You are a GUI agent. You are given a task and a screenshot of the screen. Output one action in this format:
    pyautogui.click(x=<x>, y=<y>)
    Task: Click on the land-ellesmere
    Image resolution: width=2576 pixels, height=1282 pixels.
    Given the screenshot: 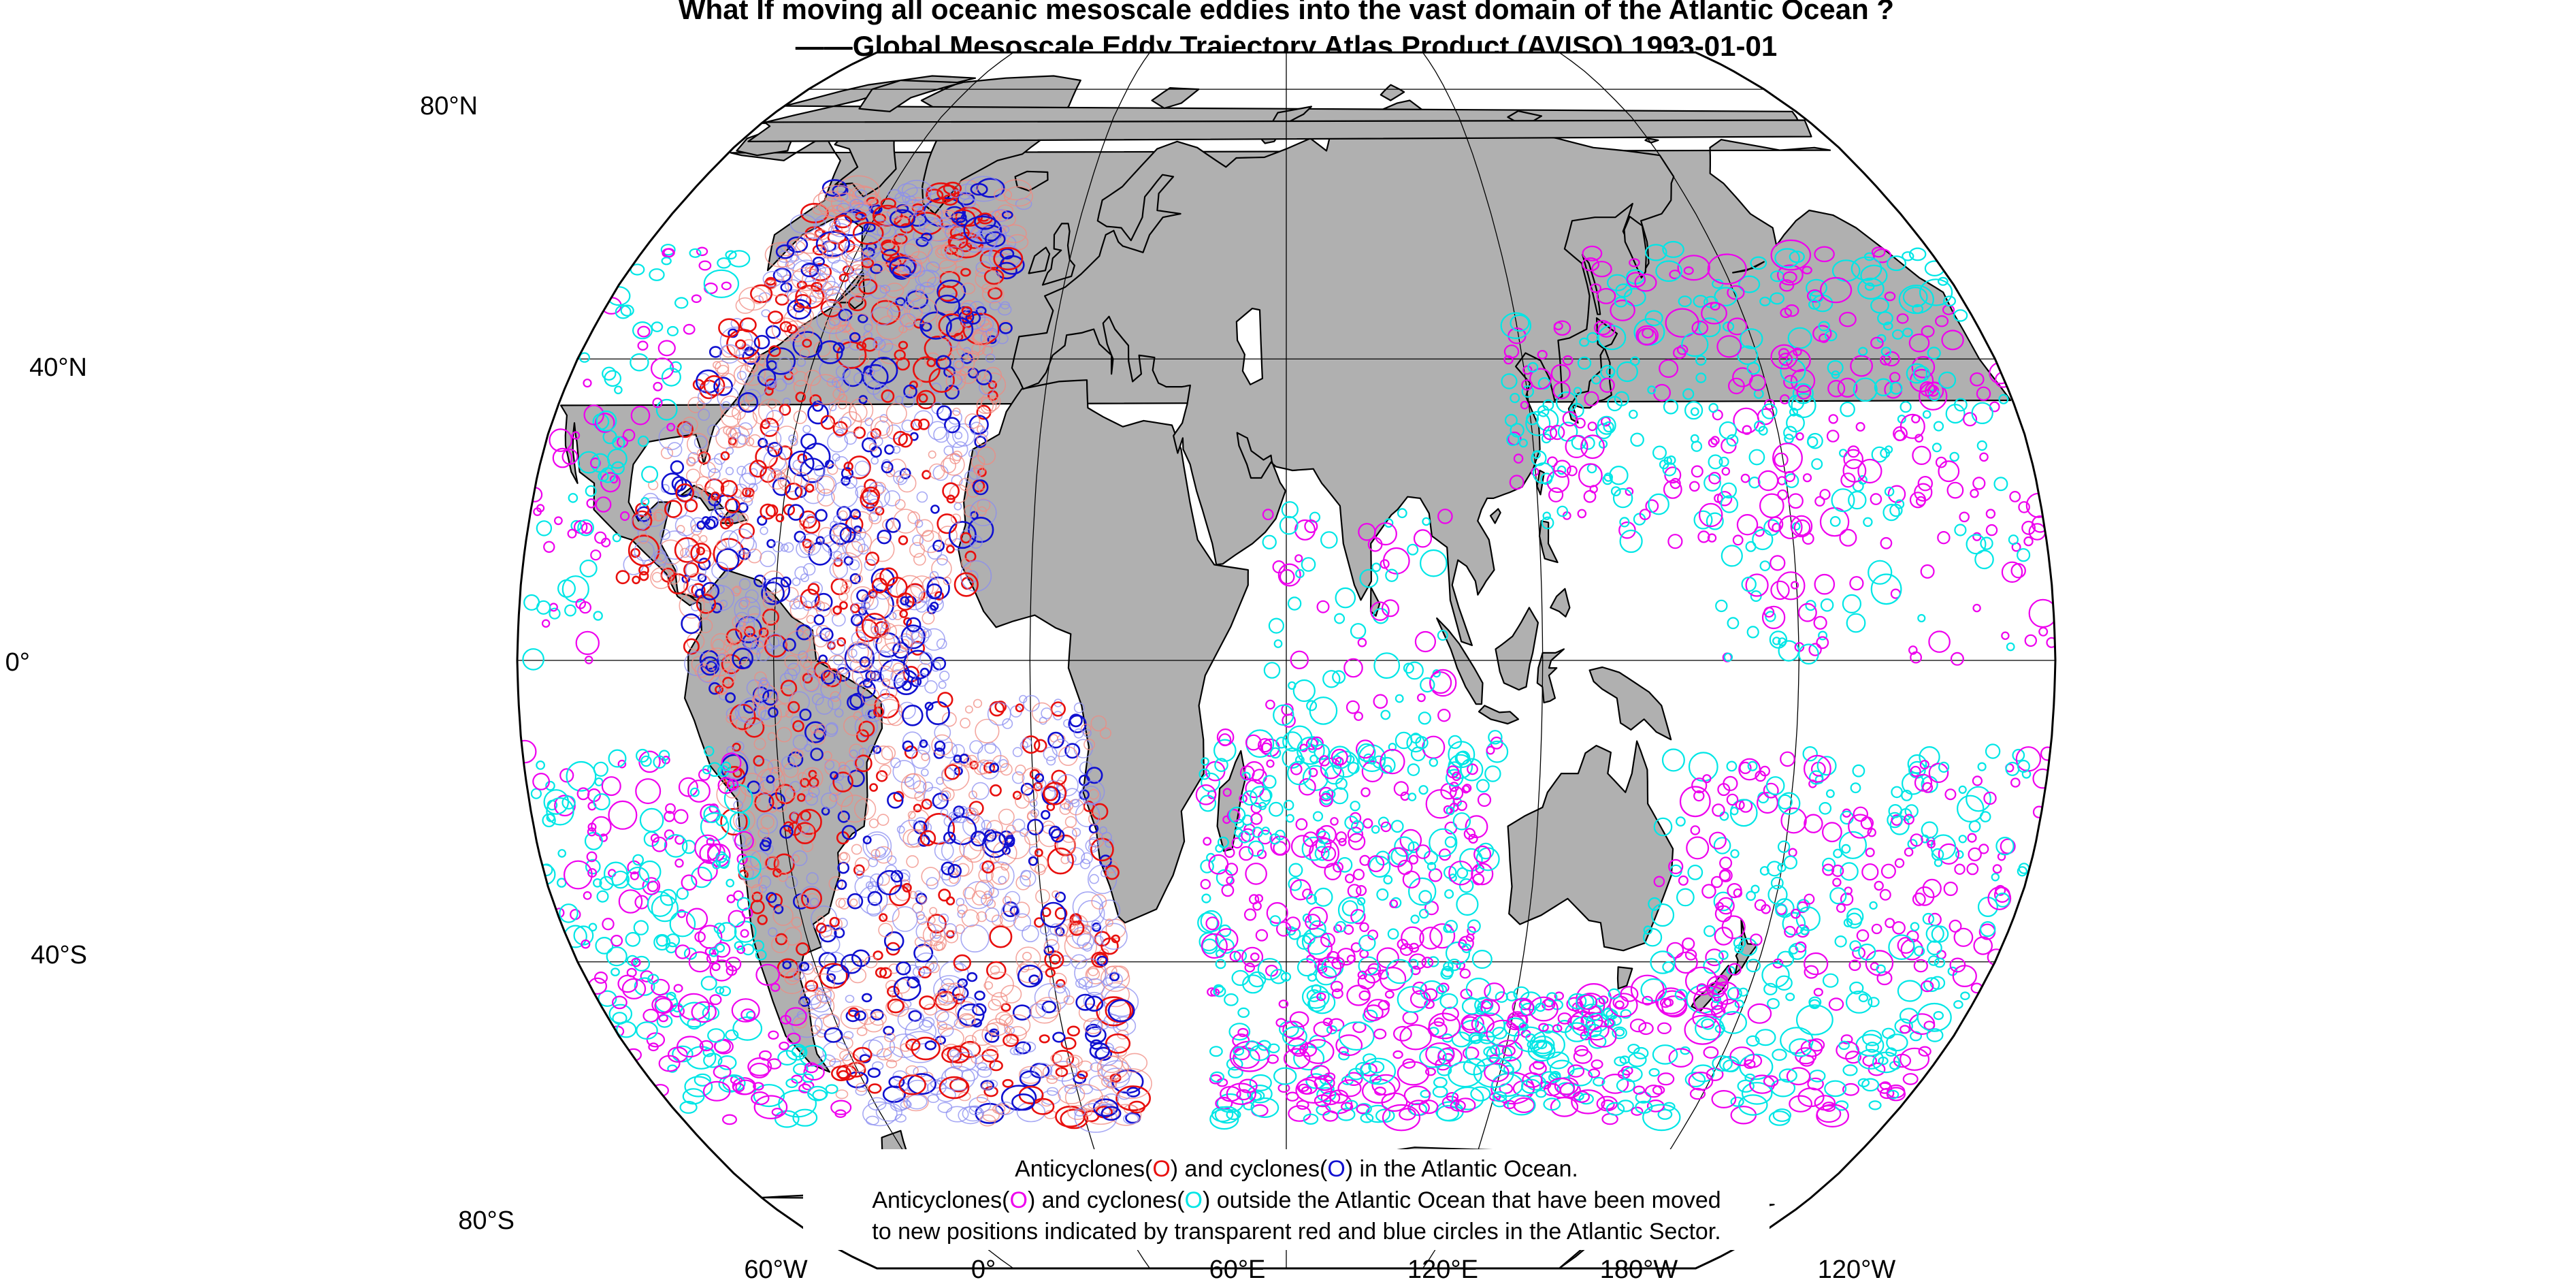 What is the action you would take?
    pyautogui.click(x=911, y=95)
    